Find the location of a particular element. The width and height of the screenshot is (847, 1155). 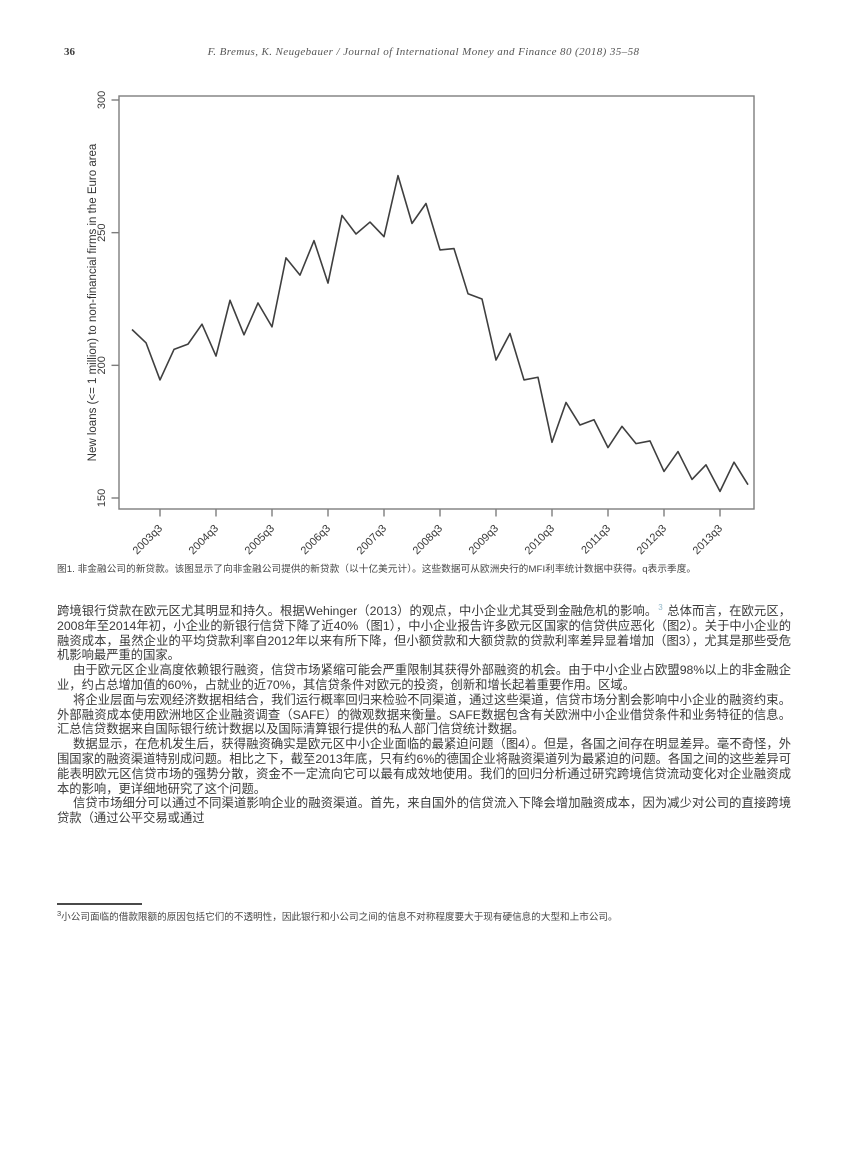

page-number: 36 is located at coordinates (69, 52).